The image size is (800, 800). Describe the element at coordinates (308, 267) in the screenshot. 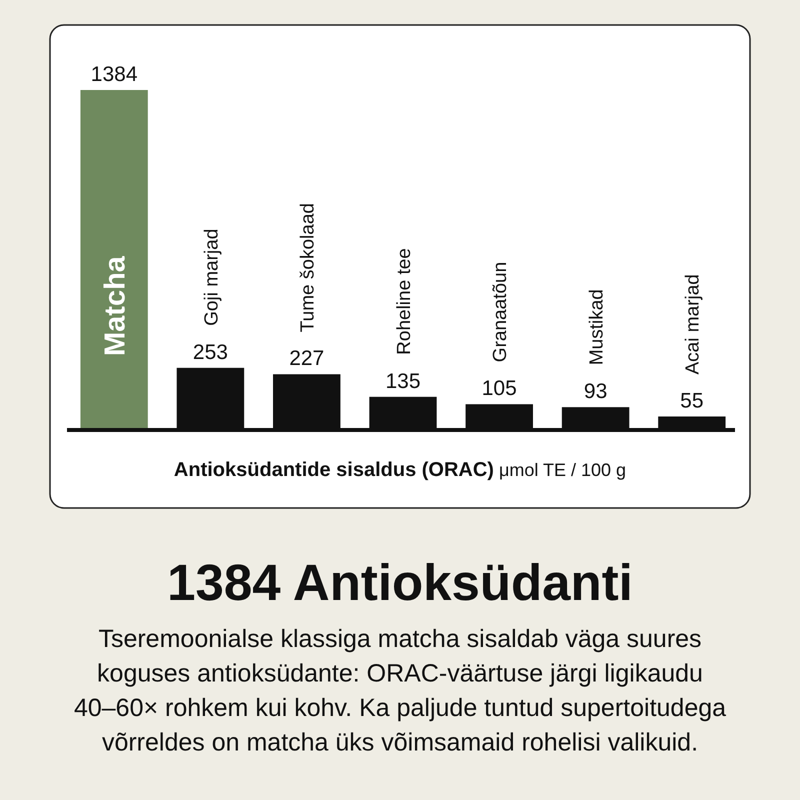

I see `x-tick-label: Tume šokolaad` at that location.